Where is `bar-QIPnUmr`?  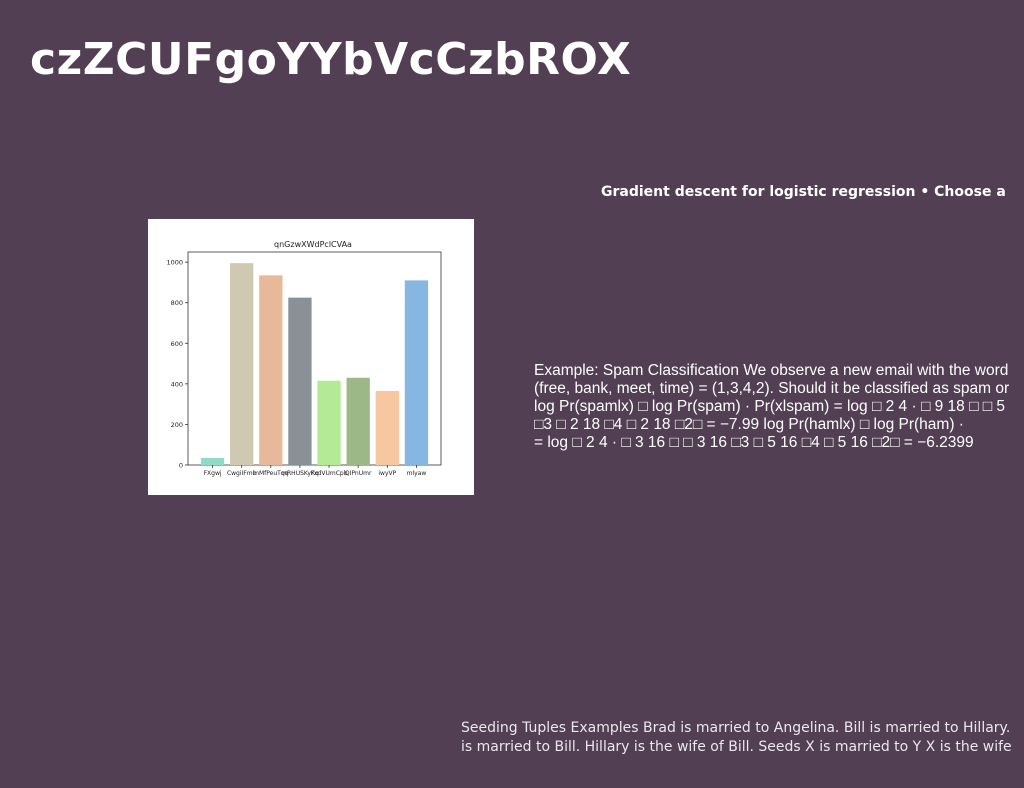
bar-QIPnUmr is located at coordinates (358, 421).